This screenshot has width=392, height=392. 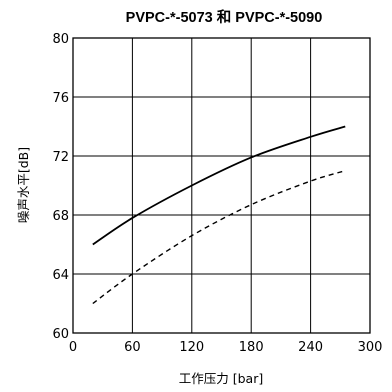 I want to click on y-axis-label: 噪声水平[dB], so click(x=23, y=185).